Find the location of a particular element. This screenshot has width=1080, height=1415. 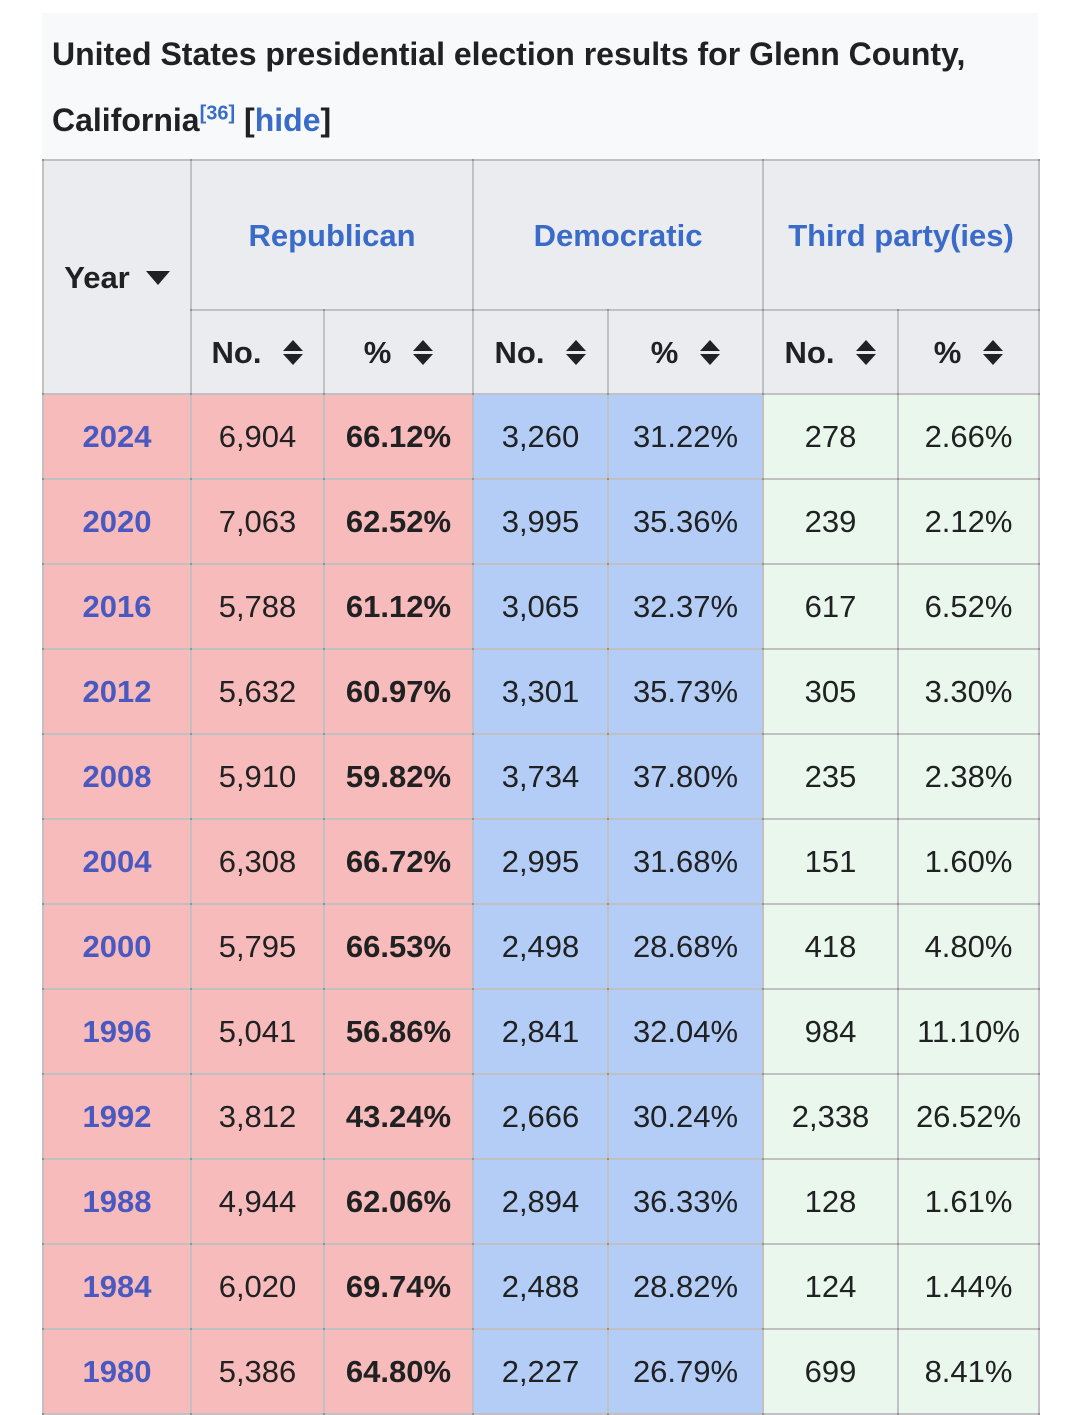

democratic-percent-cell: 32.37% is located at coordinates (685, 606).